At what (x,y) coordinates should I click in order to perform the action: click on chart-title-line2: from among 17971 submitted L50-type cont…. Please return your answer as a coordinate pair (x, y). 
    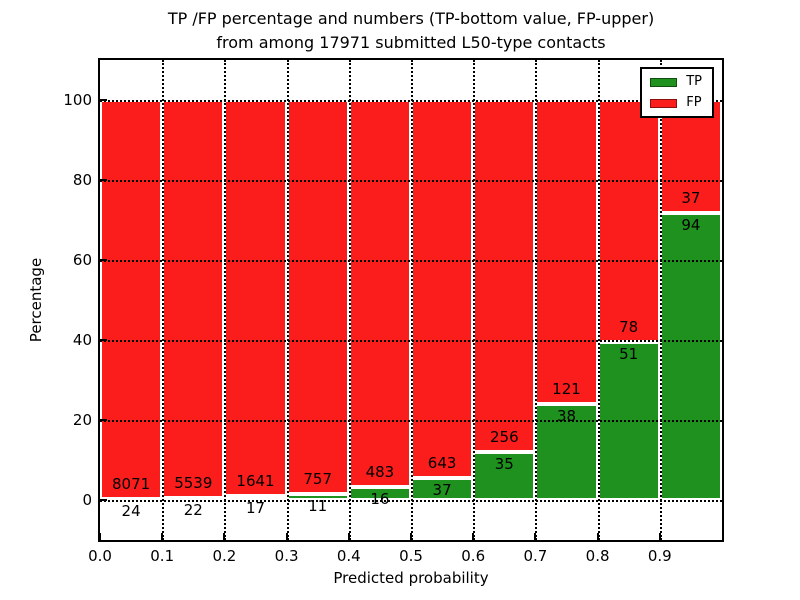
    Looking at the image, I should click on (411, 42).